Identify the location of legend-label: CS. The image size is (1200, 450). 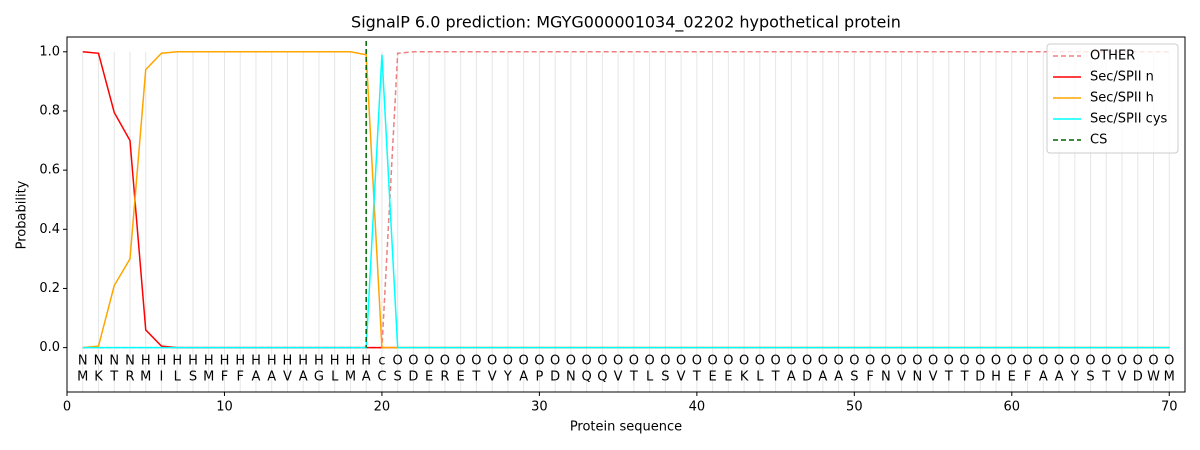
(1098, 140).